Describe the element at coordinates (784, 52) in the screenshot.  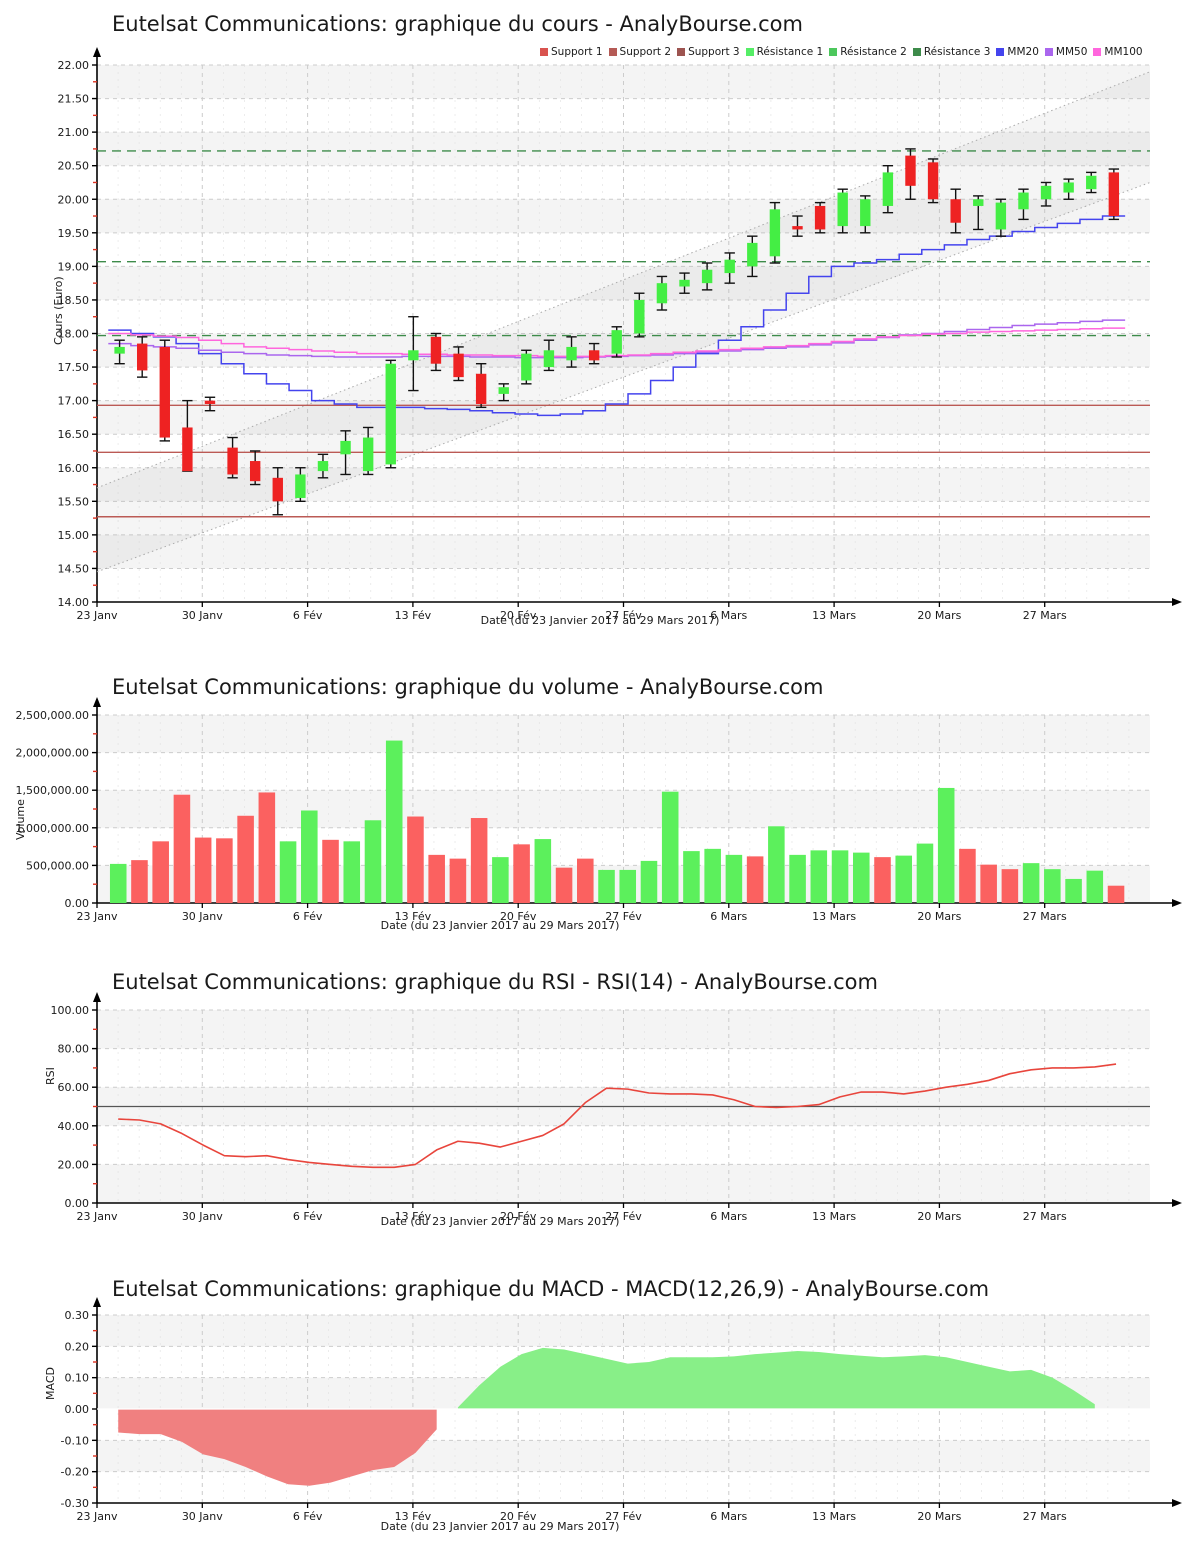
I see `legend-item-r-sistance-1: Résistance 1` at that location.